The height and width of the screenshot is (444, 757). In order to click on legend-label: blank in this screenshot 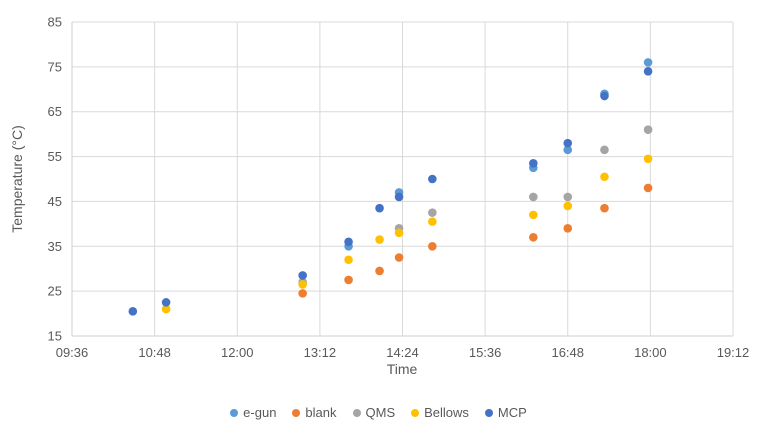, I will do `click(321, 412)`.